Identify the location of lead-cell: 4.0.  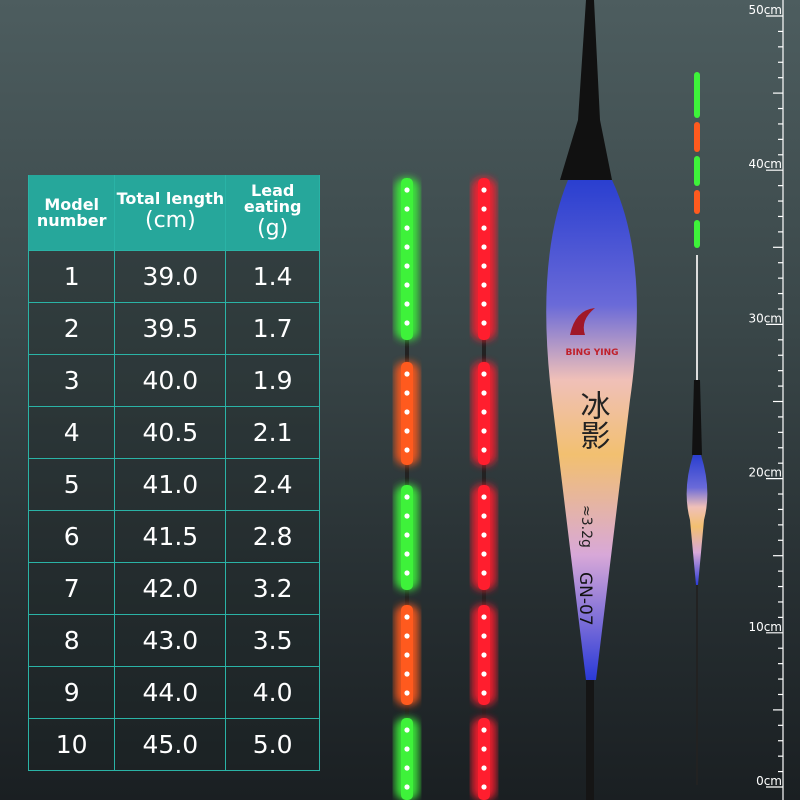
(272, 692).